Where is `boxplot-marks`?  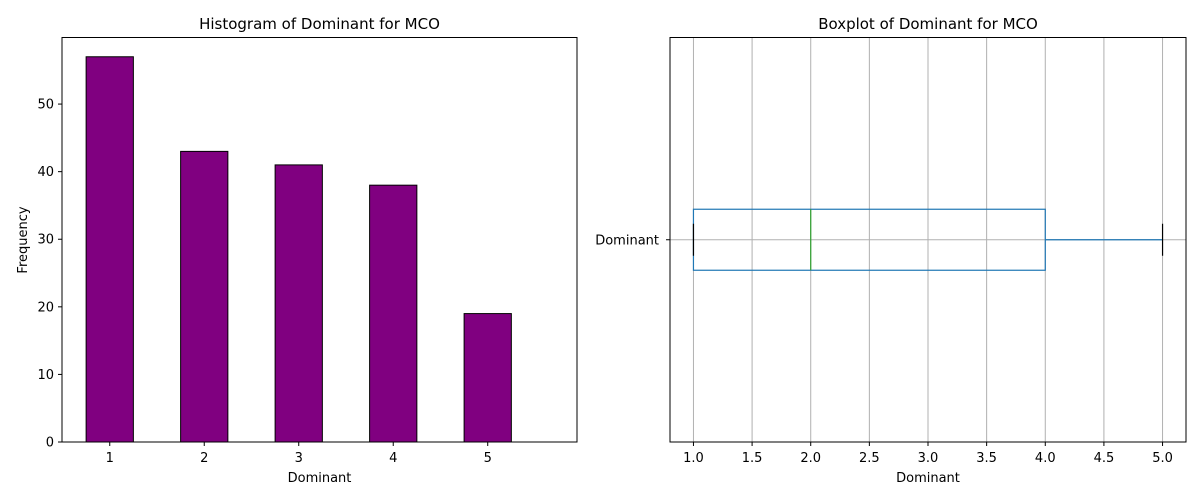 boxplot-marks is located at coordinates (928, 239).